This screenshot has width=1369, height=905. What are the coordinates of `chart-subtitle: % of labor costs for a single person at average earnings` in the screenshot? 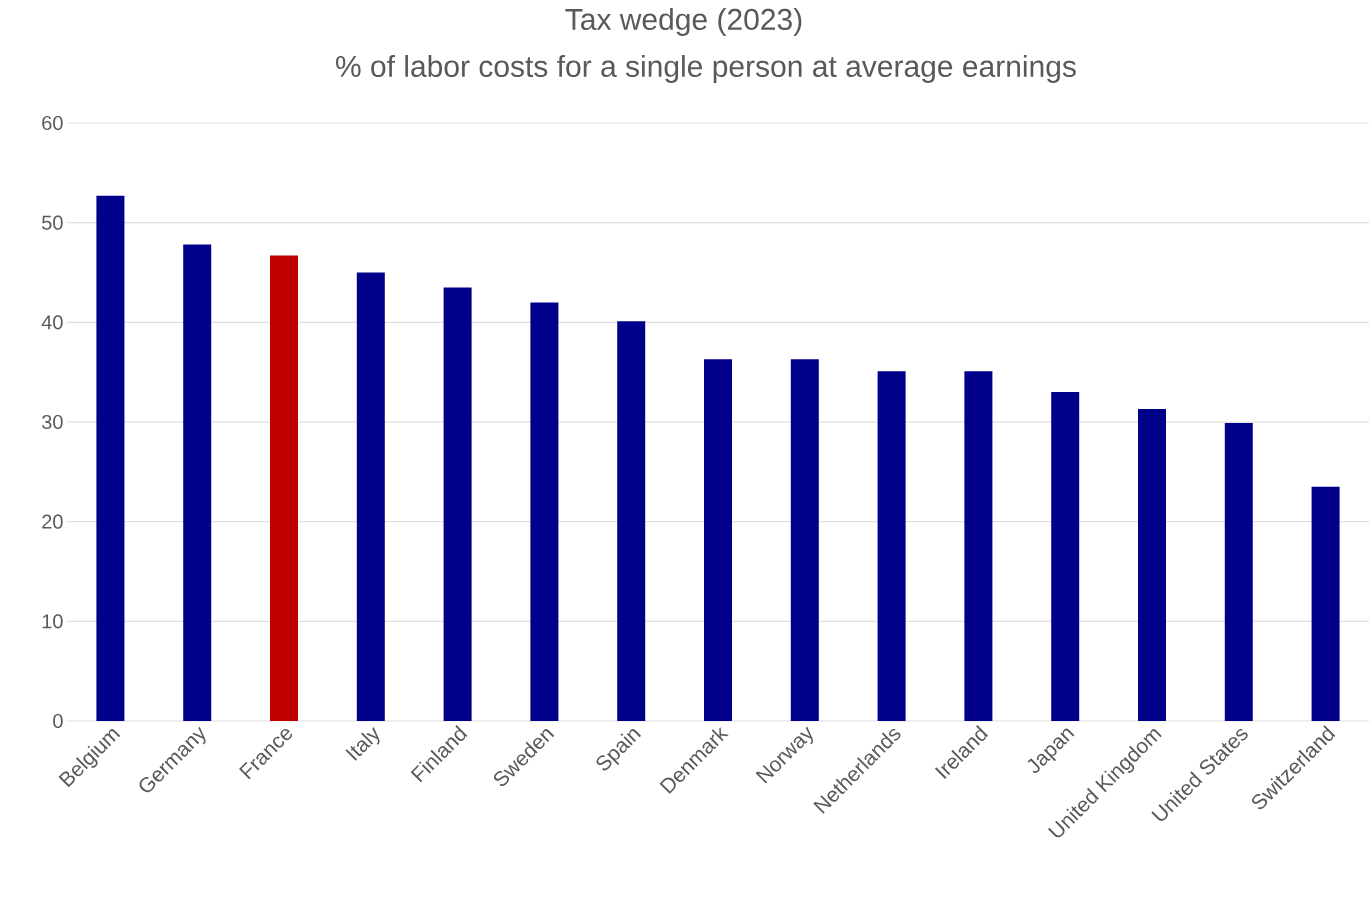 It's located at (706, 69).